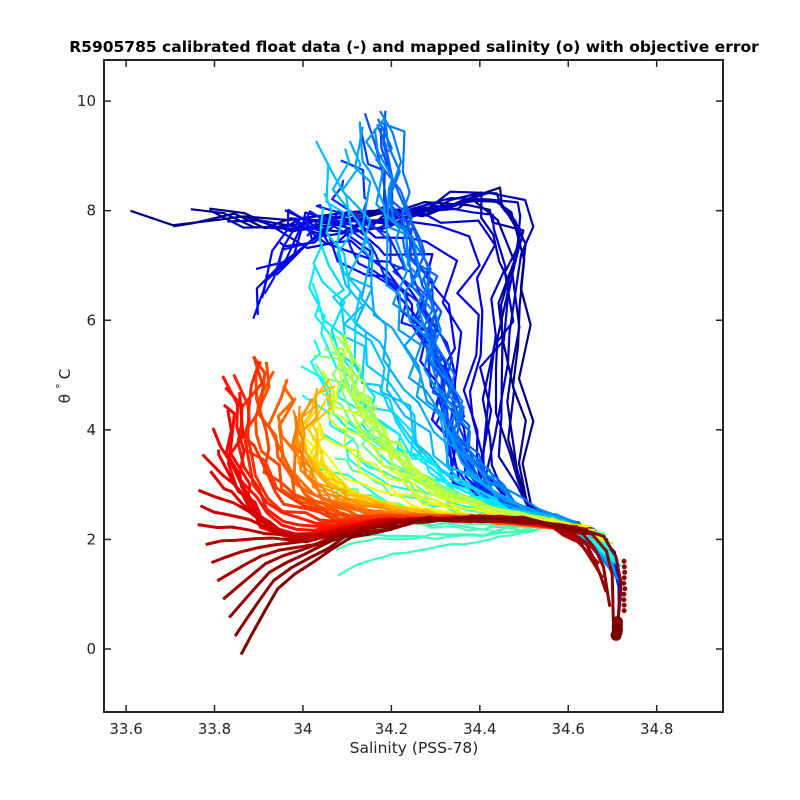  Describe the element at coordinates (656, 729) in the screenshot. I see `x-tick-label: 34.8` at that location.